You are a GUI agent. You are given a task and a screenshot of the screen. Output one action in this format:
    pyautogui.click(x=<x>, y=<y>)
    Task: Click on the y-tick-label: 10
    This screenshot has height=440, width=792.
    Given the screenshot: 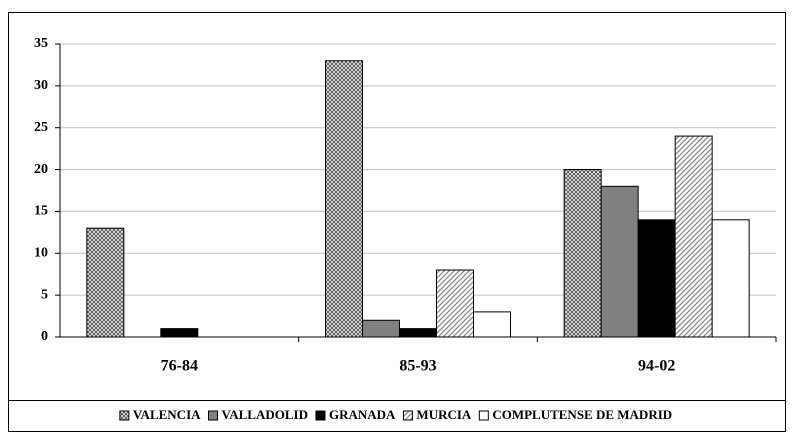 What is the action you would take?
    pyautogui.click(x=41, y=253)
    